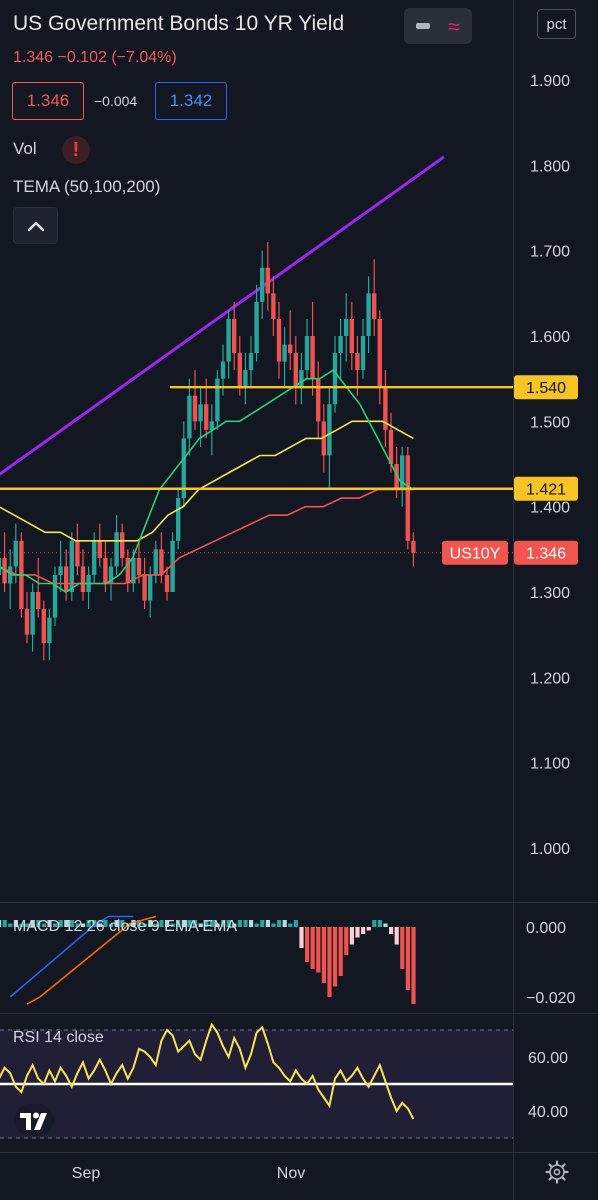 This screenshot has width=598, height=1200. Describe the element at coordinates (546, 554) in the screenshot. I see `last-price-label: 1.346` at that location.